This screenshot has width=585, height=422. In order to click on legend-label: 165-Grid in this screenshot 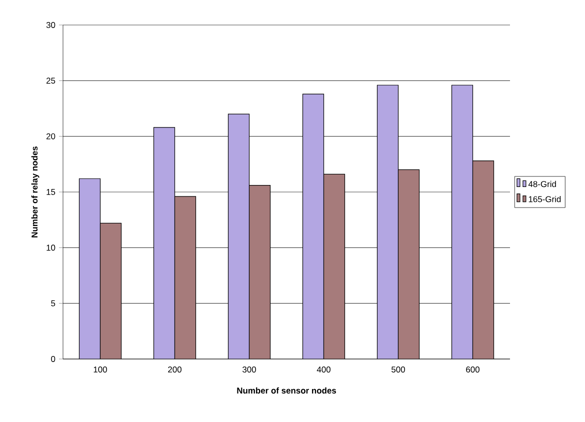, I will do `click(544, 199)`.